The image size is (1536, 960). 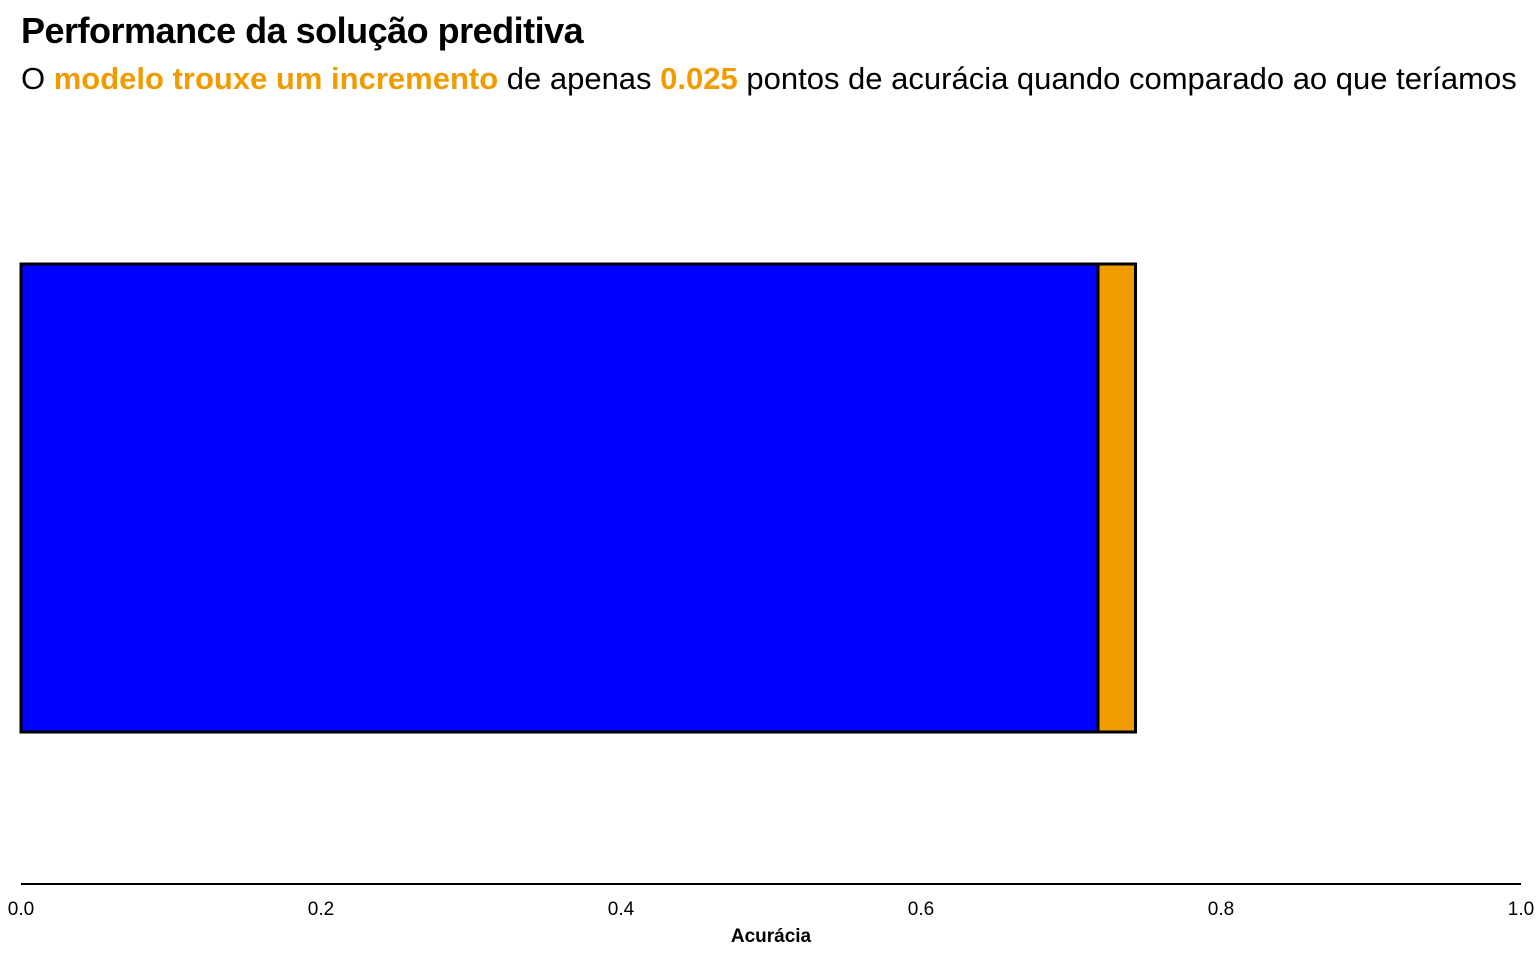 What do you see at coordinates (1116, 498) in the screenshot?
I see `bar-increment` at bounding box center [1116, 498].